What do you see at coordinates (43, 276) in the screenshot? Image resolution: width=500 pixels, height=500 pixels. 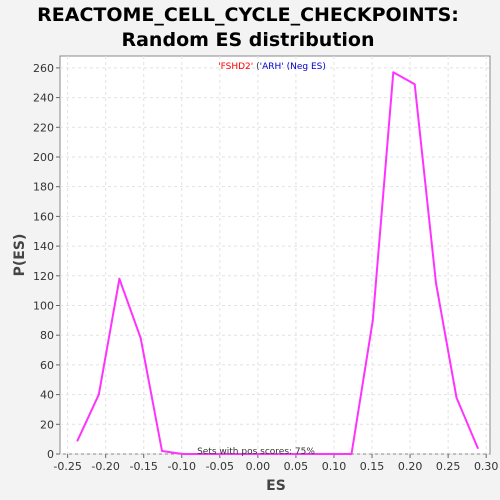 I see `y-tick-label: 120` at bounding box center [43, 276].